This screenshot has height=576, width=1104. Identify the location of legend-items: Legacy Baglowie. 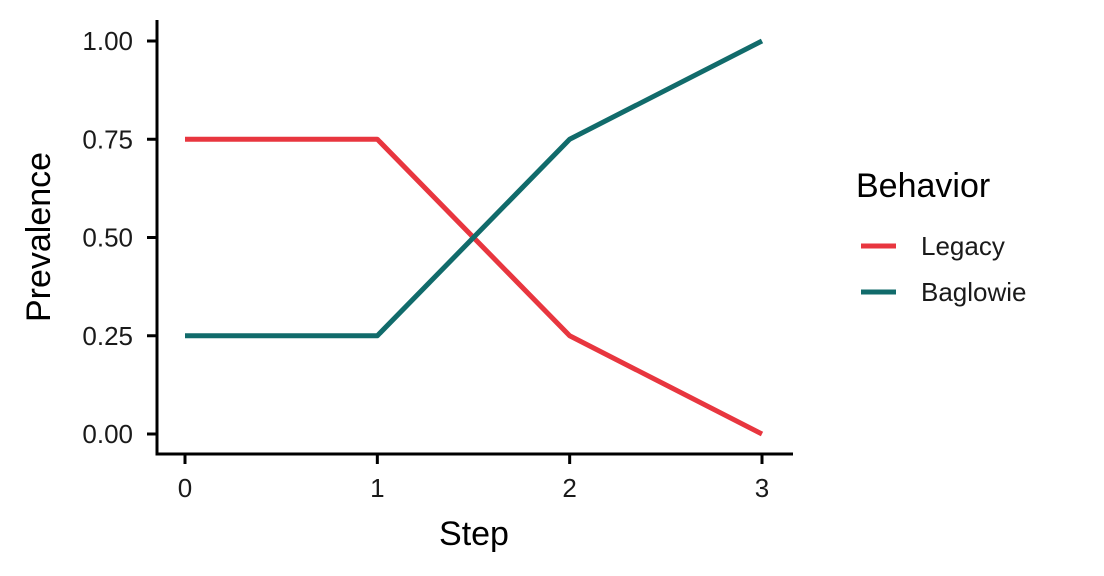
(944, 269).